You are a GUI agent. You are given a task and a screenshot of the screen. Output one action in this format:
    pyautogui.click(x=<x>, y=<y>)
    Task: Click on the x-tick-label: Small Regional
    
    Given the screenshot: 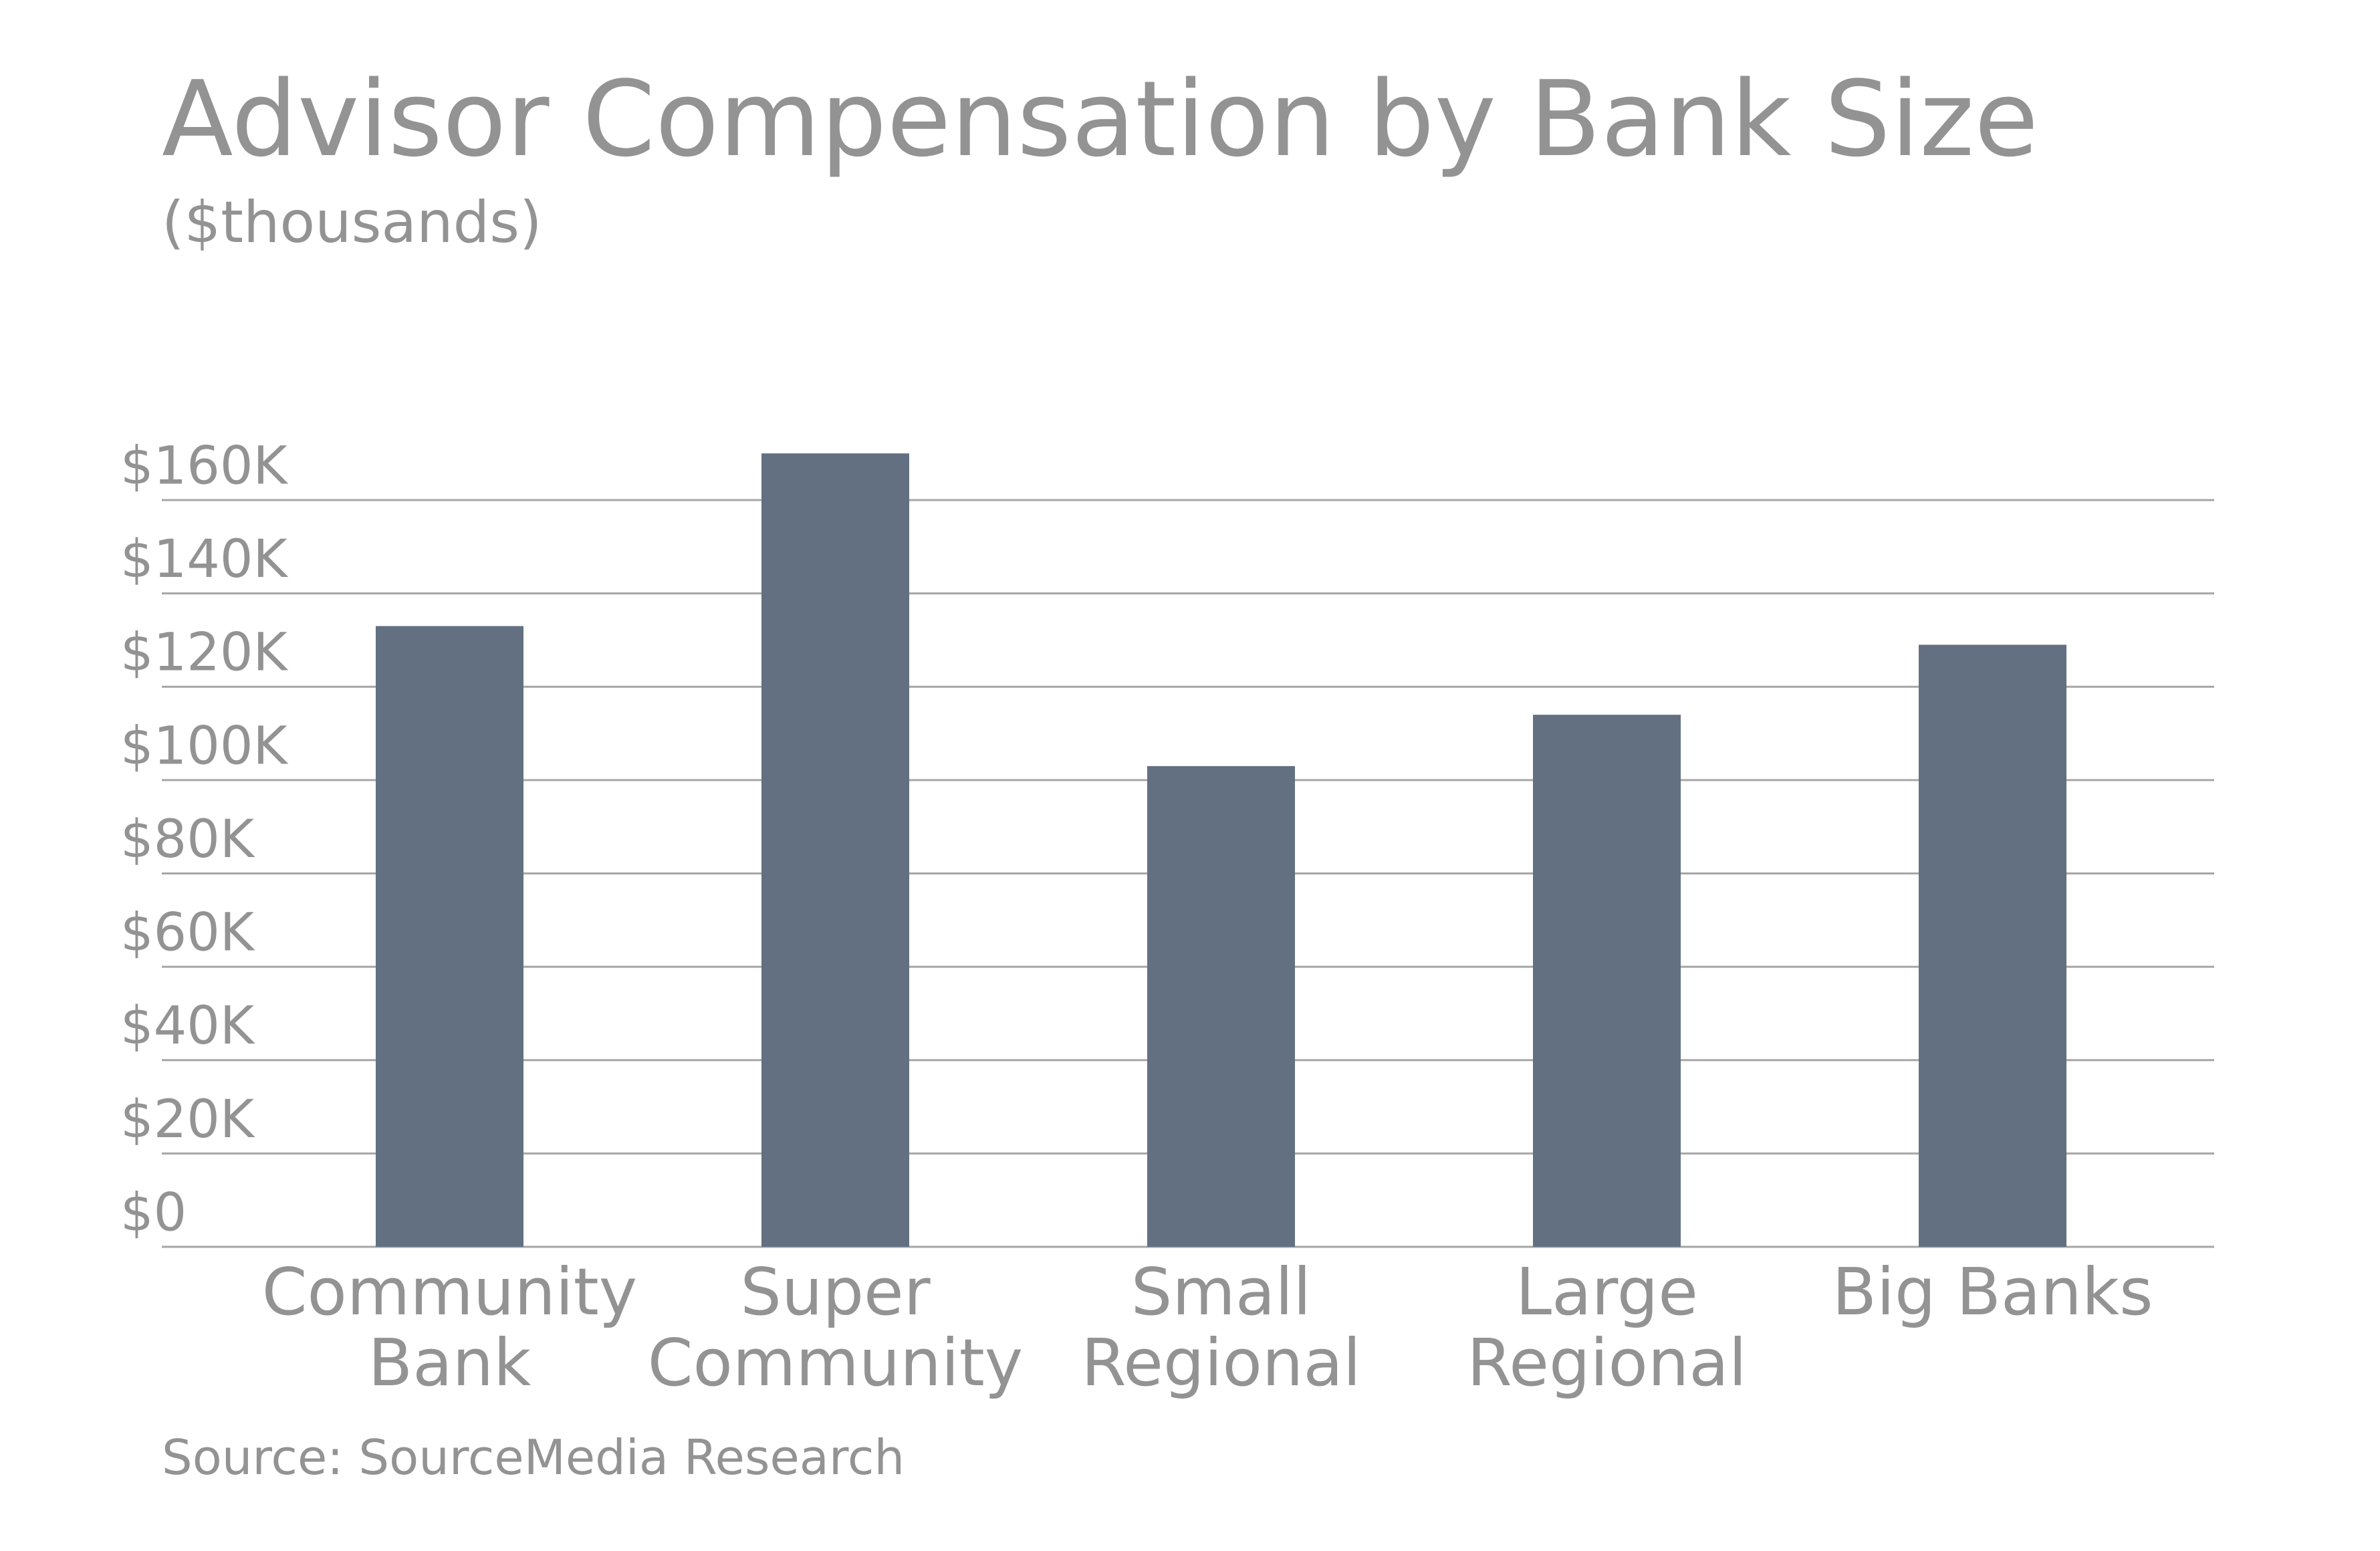 What is the action you would take?
    pyautogui.click(x=1221, y=1327)
    